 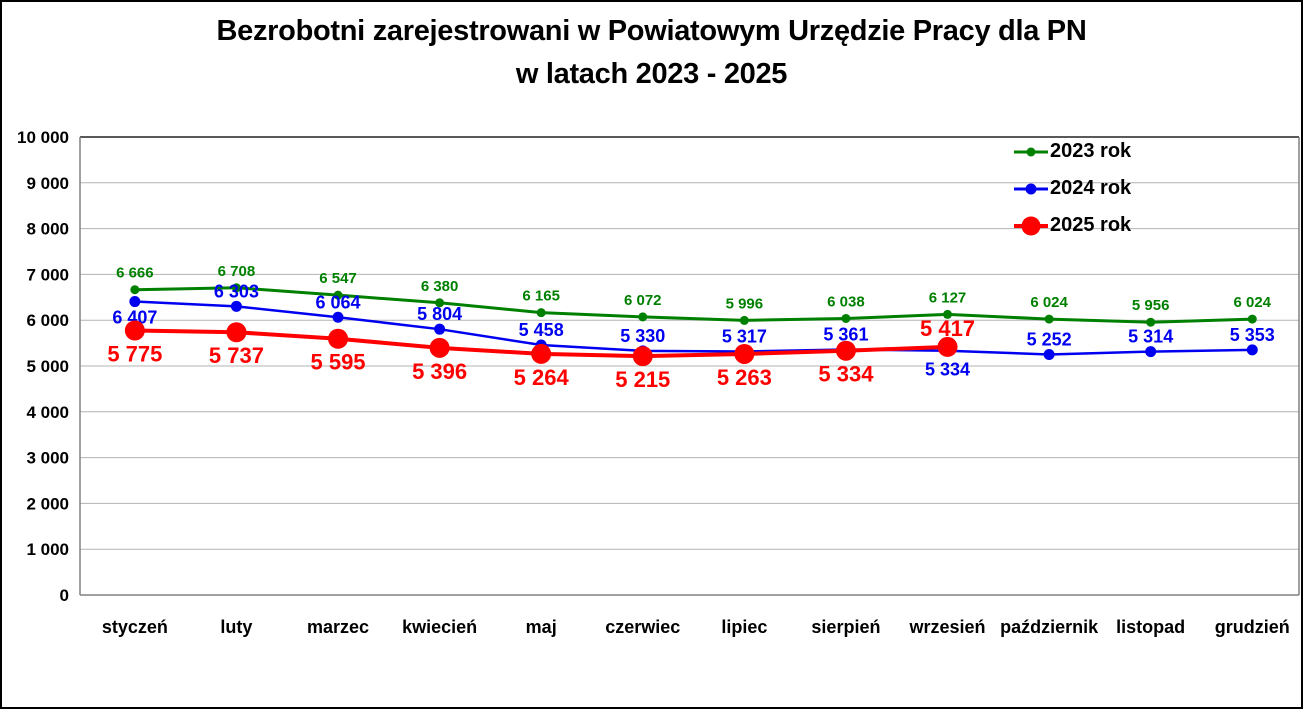 I want to click on data-point-label: 5 353, so click(x=1252, y=335).